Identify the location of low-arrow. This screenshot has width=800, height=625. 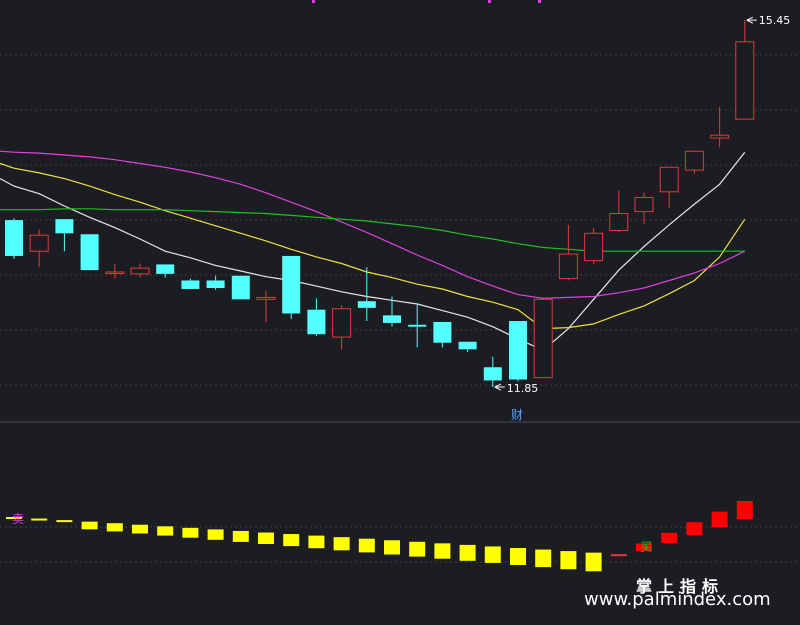
(499, 387).